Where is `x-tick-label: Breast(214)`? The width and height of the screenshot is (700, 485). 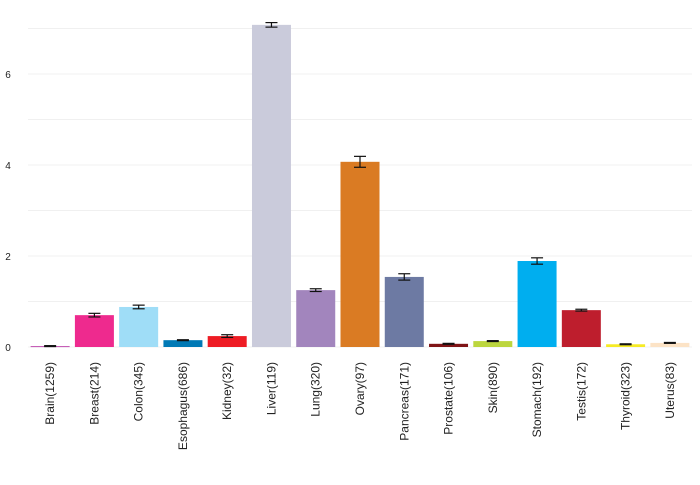 x-tick-label: Breast(214) is located at coordinates (94, 393).